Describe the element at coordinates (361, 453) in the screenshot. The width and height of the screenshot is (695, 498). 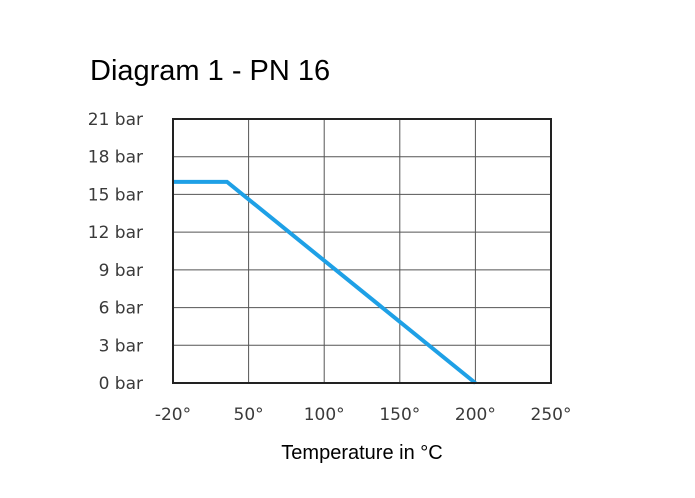
I see `x-axis-label: Temperature in °C` at that location.